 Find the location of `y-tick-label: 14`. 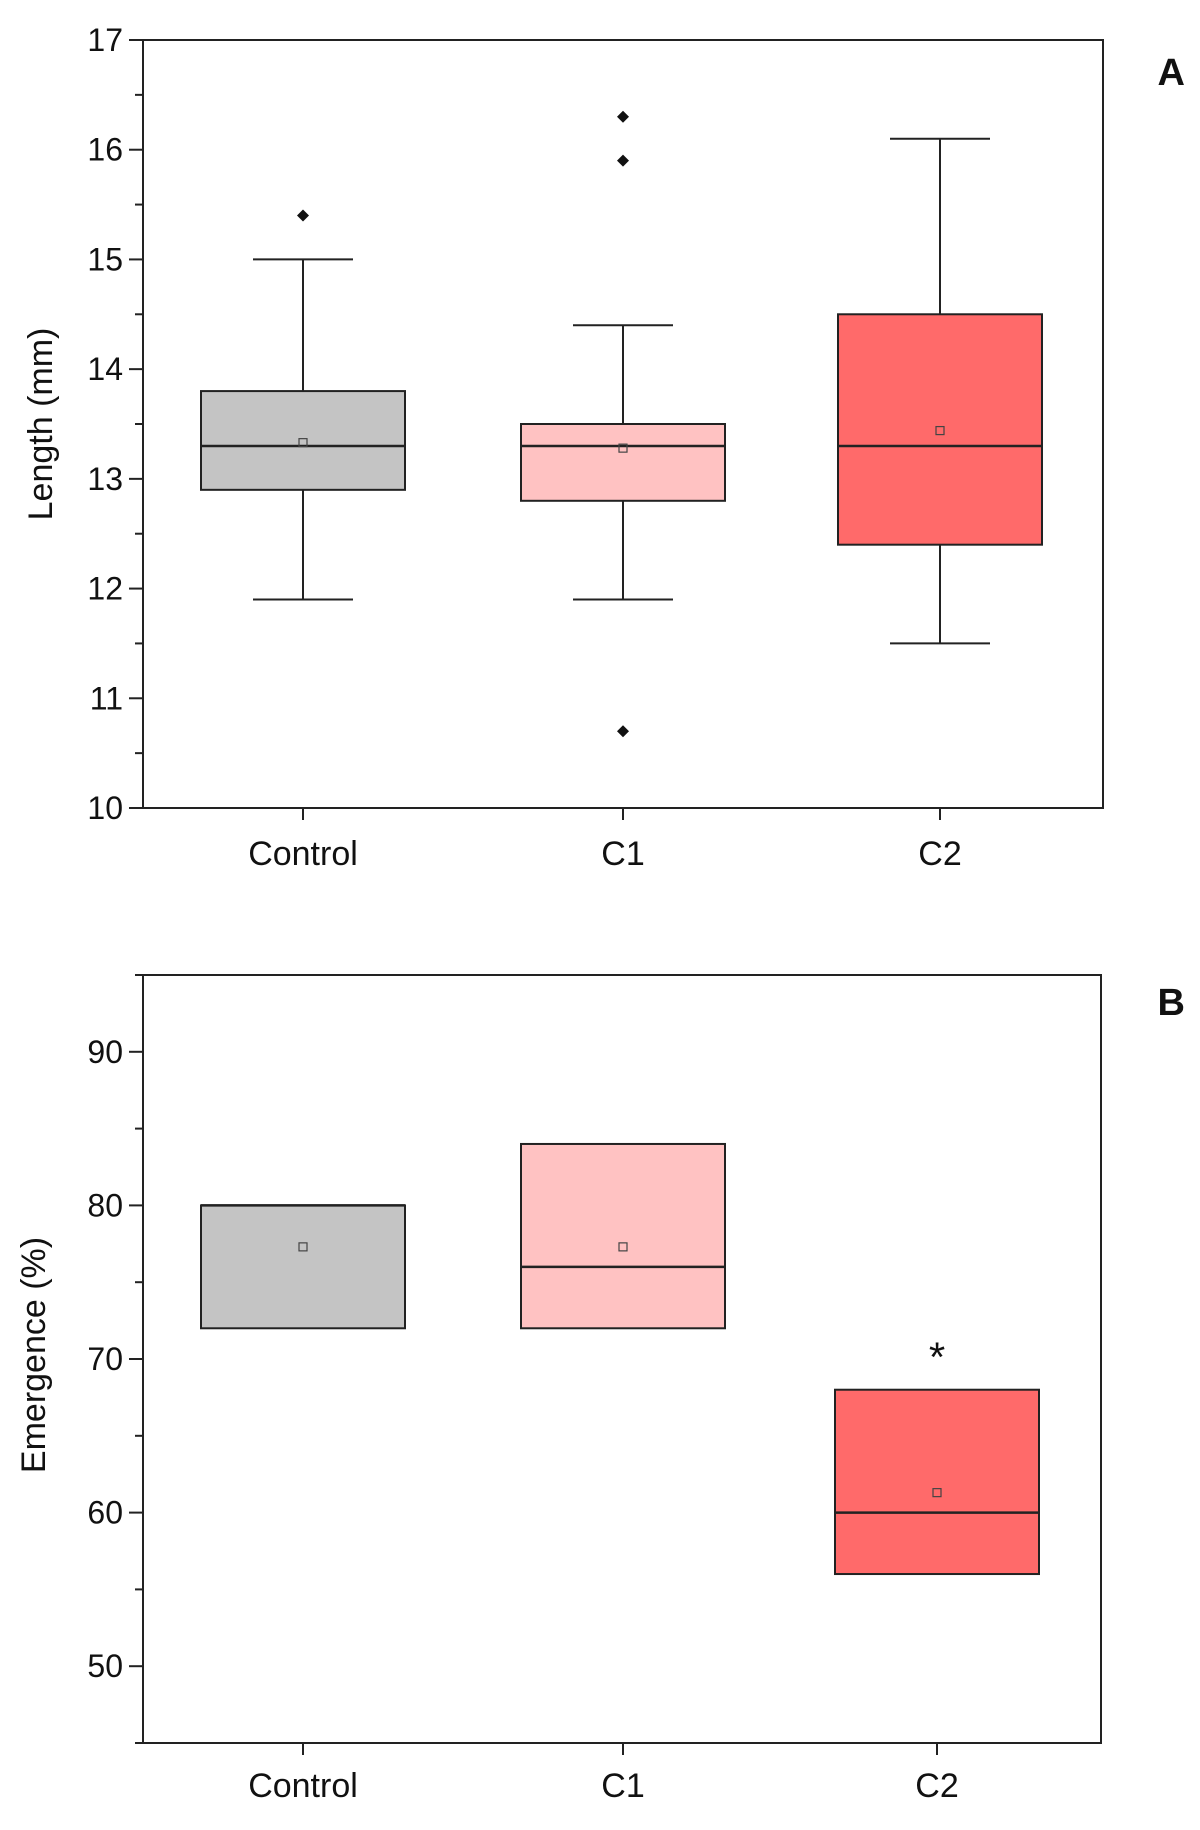

y-tick-label: 14 is located at coordinates (105, 369).